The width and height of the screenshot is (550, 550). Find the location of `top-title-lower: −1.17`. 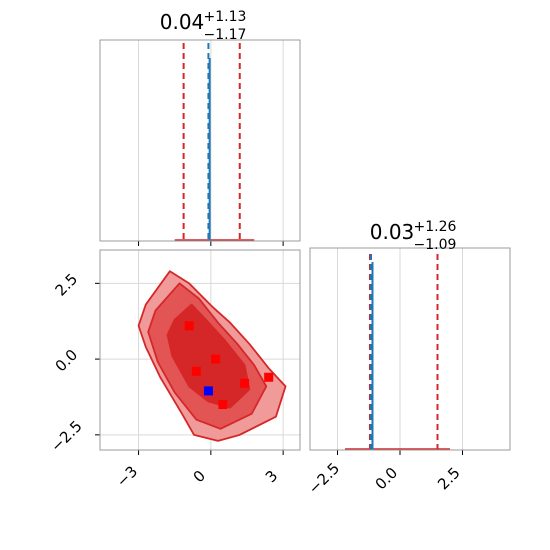

top-title-lower: −1.17 is located at coordinates (225, 35).